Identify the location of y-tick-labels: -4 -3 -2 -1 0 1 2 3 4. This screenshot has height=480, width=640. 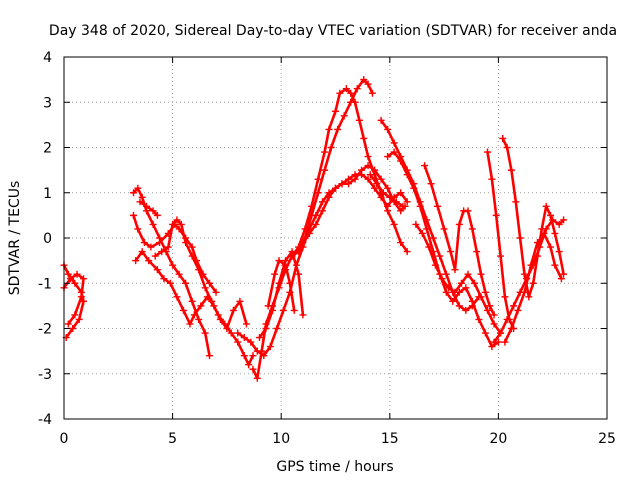
(45, 239).